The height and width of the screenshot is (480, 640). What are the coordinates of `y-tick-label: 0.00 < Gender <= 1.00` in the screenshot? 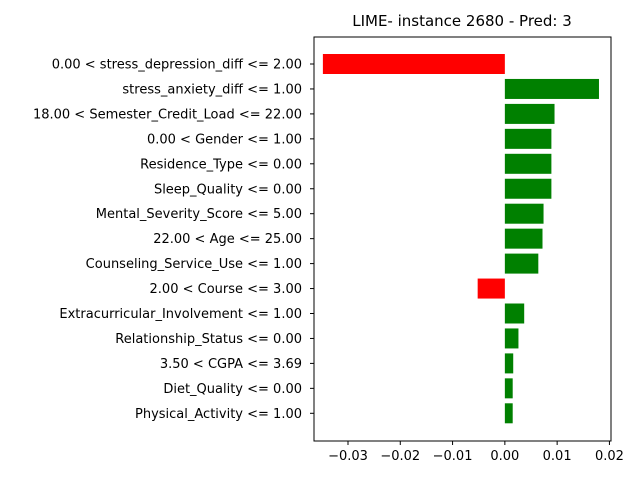 It's located at (224, 139).